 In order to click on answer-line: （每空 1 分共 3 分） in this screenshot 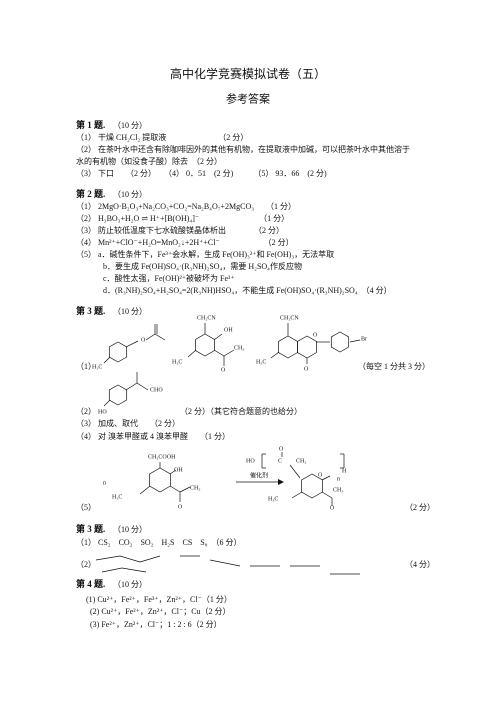, I will do `click(394, 366)`.